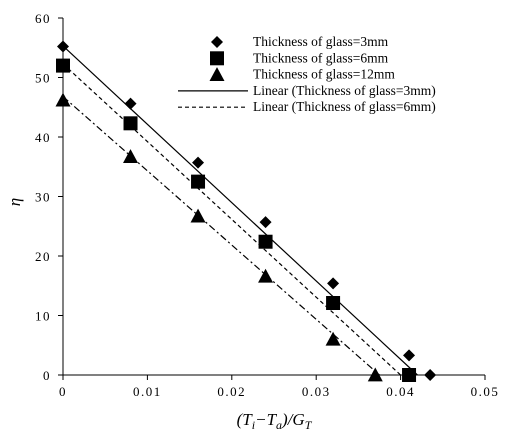 The width and height of the screenshot is (521, 432). Describe the element at coordinates (344, 106) in the screenshot. I see `legend-entry: Linear (Thickness of glass=6mm)` at that location.